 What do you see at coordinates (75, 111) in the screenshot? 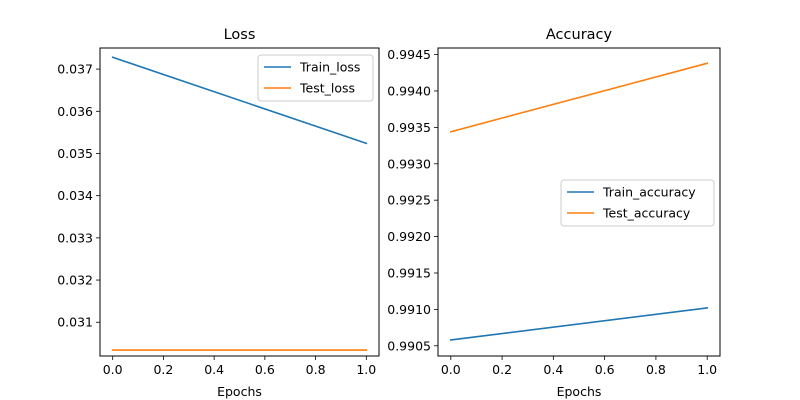
I see `loss-ytick-label: 0.036` at bounding box center [75, 111].